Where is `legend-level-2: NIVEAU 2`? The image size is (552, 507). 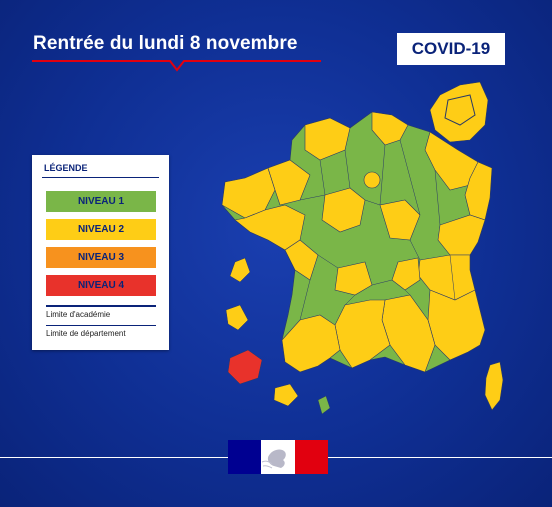 legend-level-2: NIVEAU 2 is located at coordinates (101, 229).